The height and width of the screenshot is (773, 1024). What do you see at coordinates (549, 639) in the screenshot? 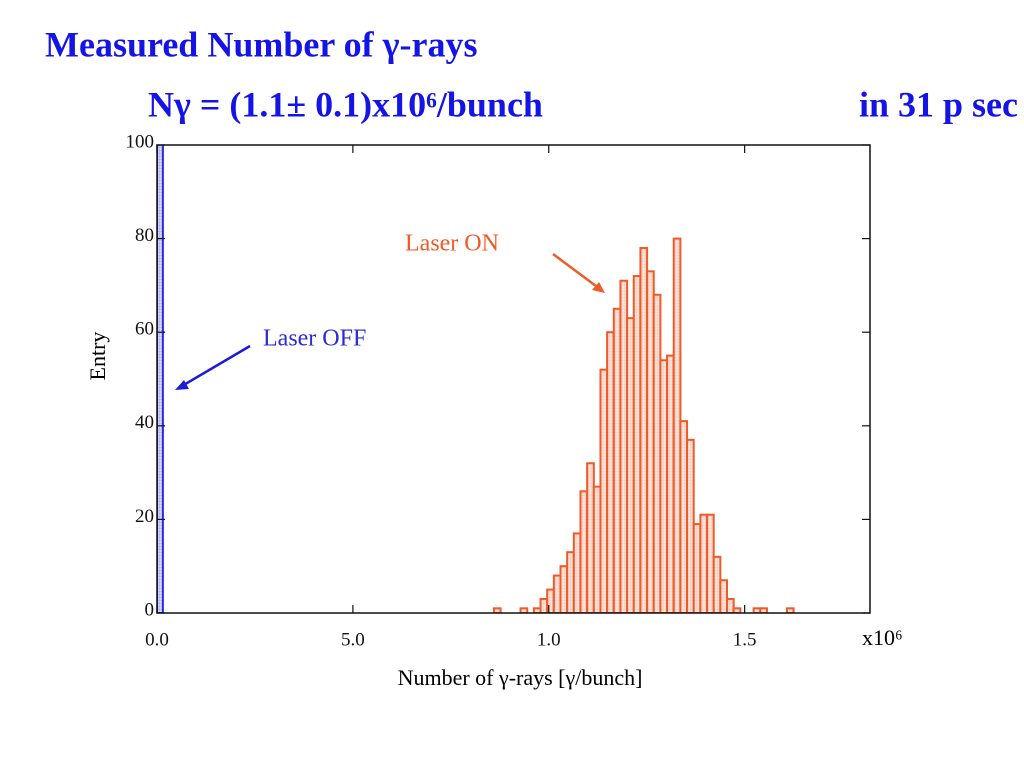
I see `x-tick-label: 1.0` at bounding box center [549, 639].